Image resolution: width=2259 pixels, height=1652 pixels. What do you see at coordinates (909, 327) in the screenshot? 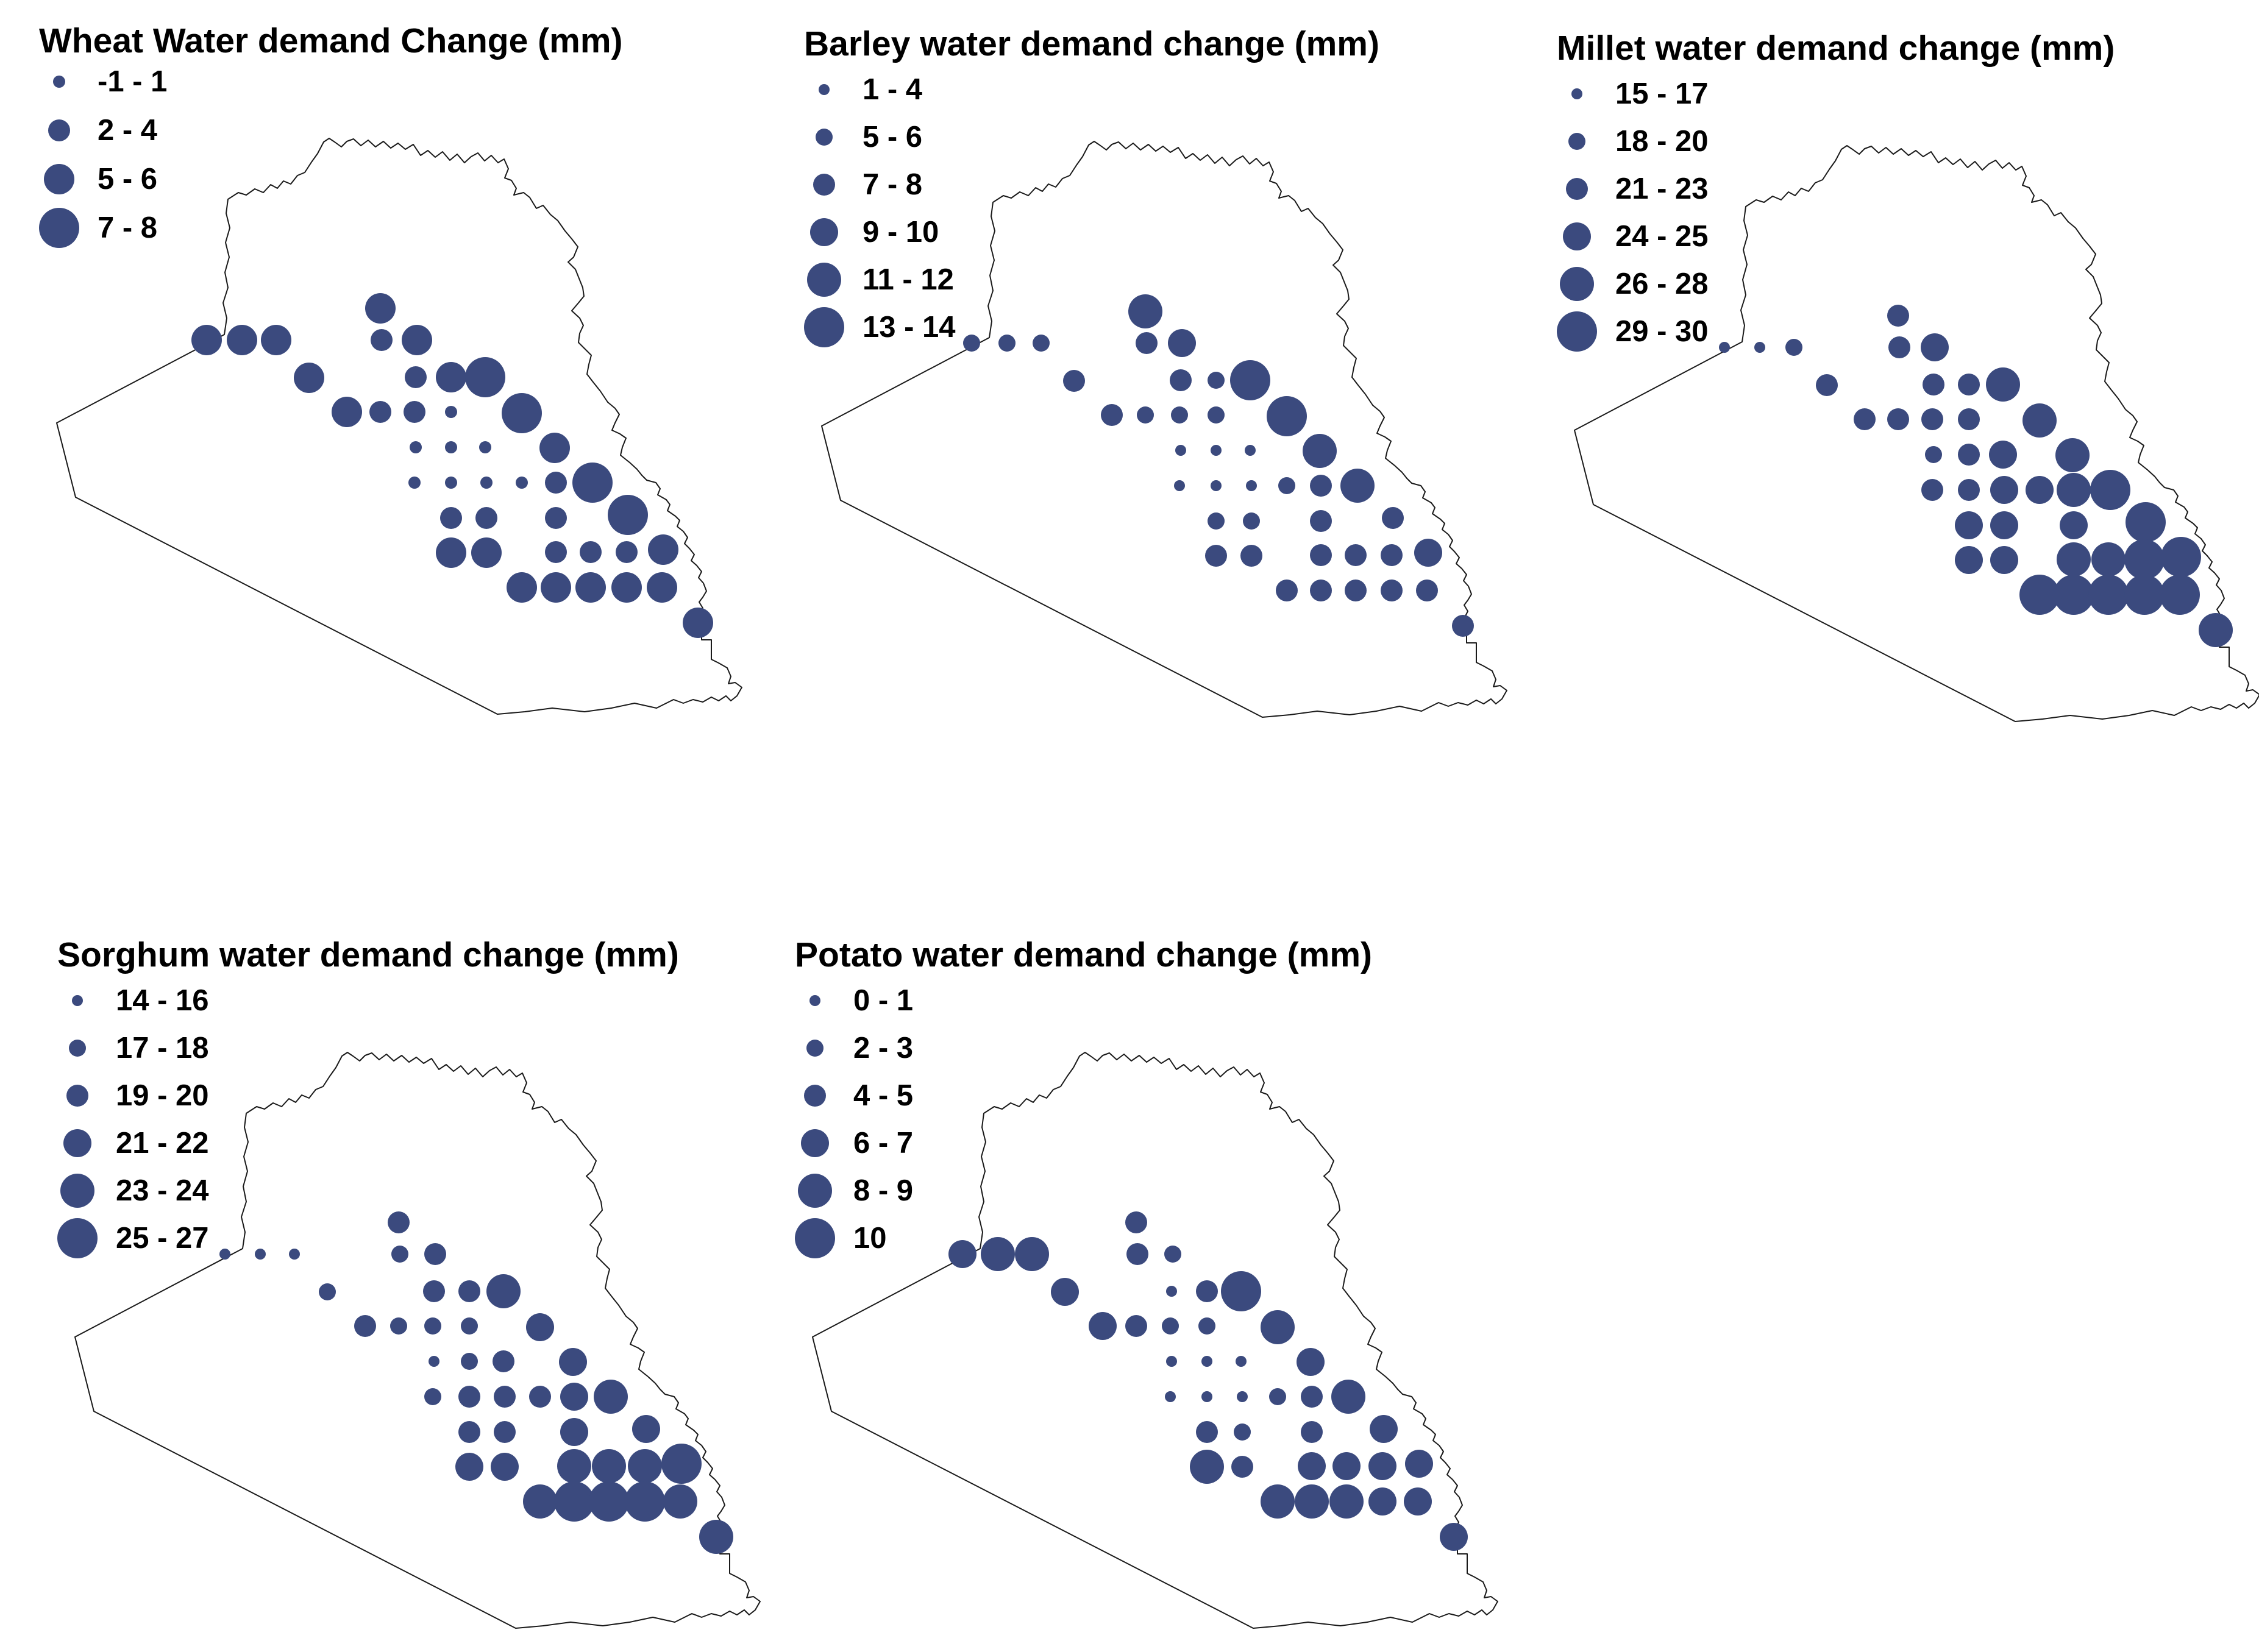
I see `legend-label-barley-6: 13 - 14` at bounding box center [909, 327].